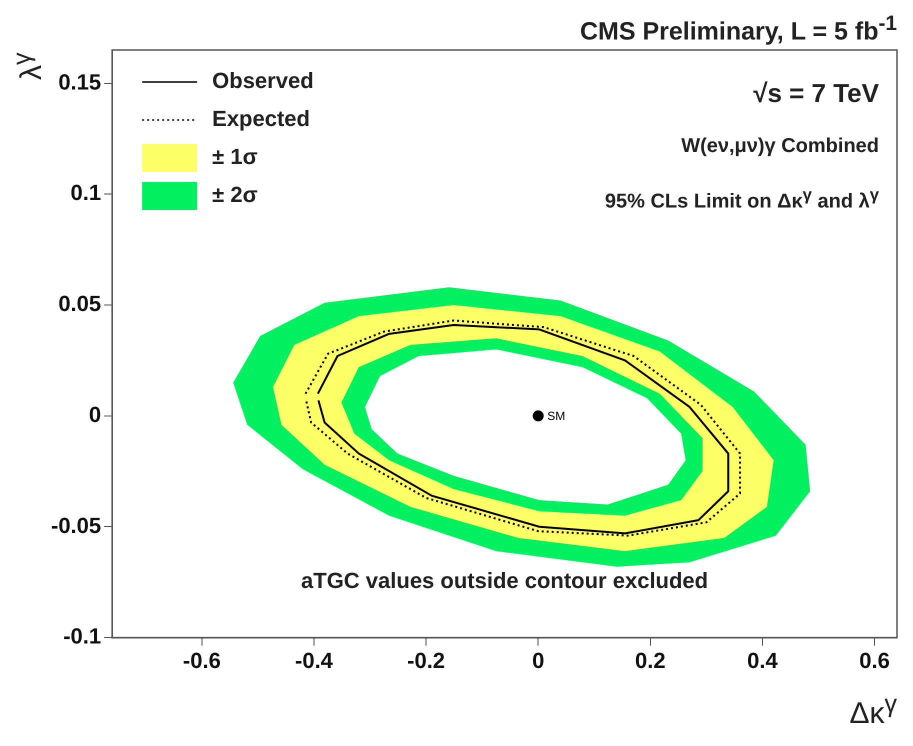 This screenshot has height=746, width=913. What do you see at coordinates (505, 581) in the screenshot?
I see `annotation: aTGC values outside contour excluded` at bounding box center [505, 581].